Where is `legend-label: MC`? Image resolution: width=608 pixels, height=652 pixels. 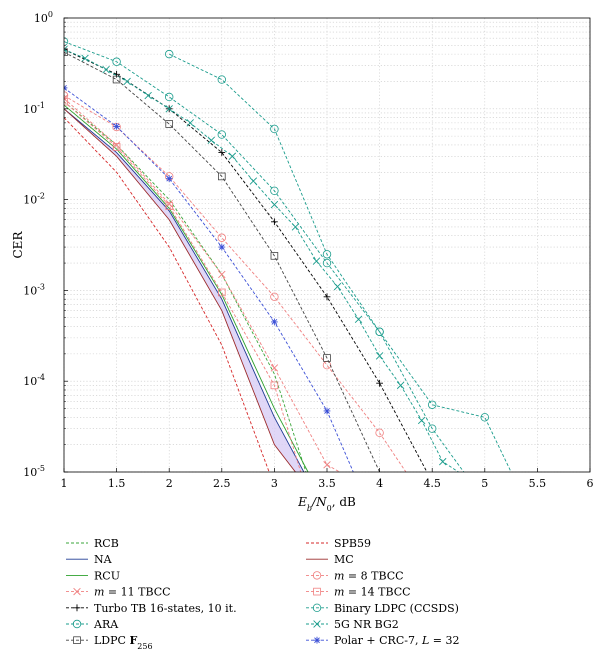 legend-label: MC is located at coordinates (344, 559).